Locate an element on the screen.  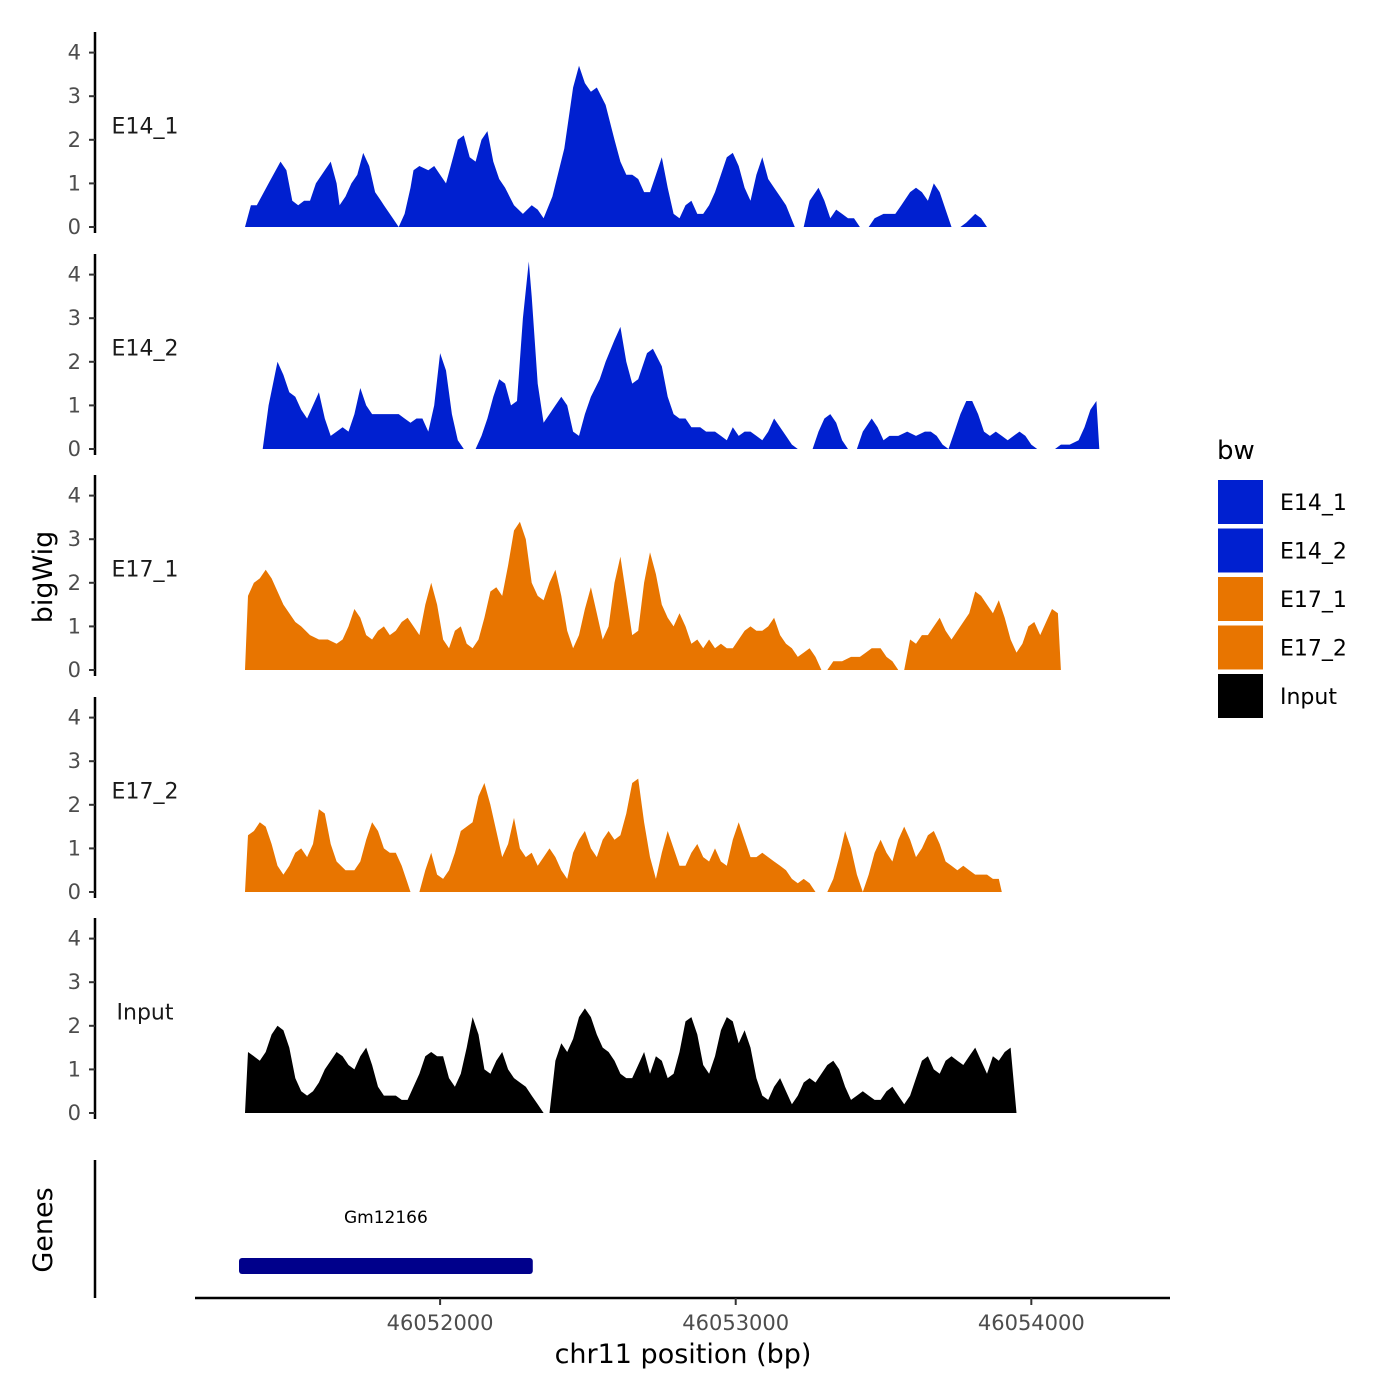
genes-track: Gm12166 is located at coordinates (313, 1229).